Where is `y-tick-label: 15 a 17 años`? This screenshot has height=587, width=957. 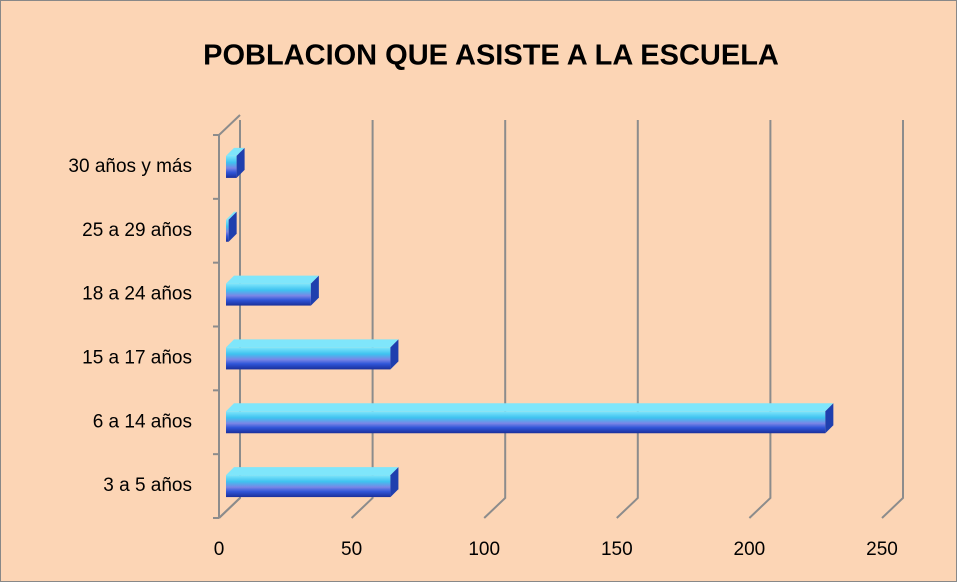 y-tick-label: 15 a 17 años is located at coordinates (137, 357).